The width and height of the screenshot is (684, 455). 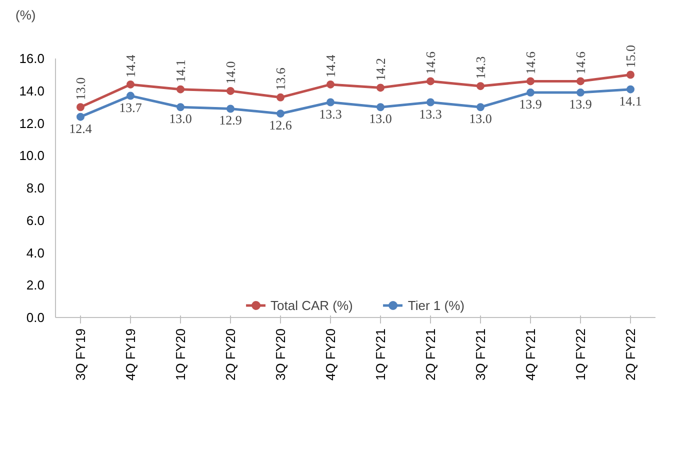 I want to click on data-label: 14.3, so click(x=480, y=68).